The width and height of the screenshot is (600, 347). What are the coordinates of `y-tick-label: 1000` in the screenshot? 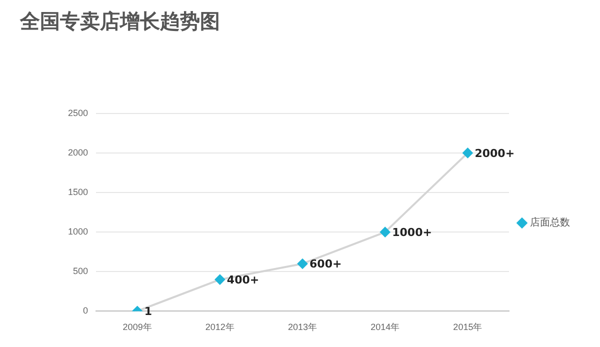 It's located at (78, 231).